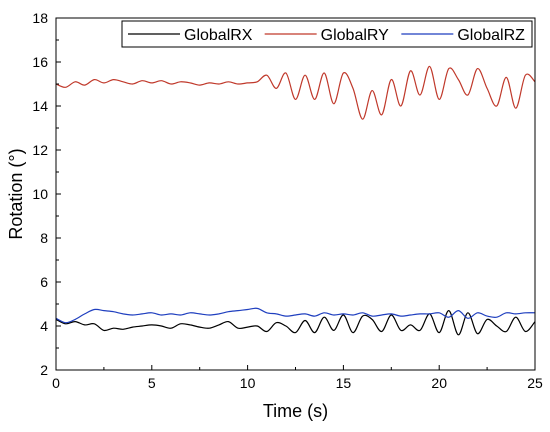  Describe the element at coordinates (535, 383) in the screenshot. I see `x-tick-label: 25` at that location.